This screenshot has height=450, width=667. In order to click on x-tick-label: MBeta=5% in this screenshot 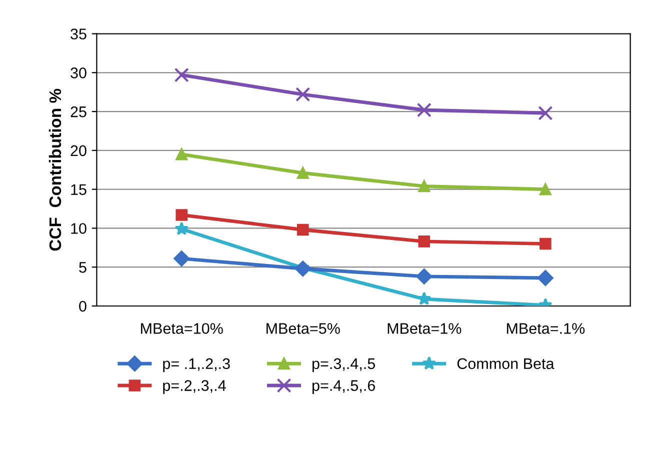, I will do `click(303, 328)`.